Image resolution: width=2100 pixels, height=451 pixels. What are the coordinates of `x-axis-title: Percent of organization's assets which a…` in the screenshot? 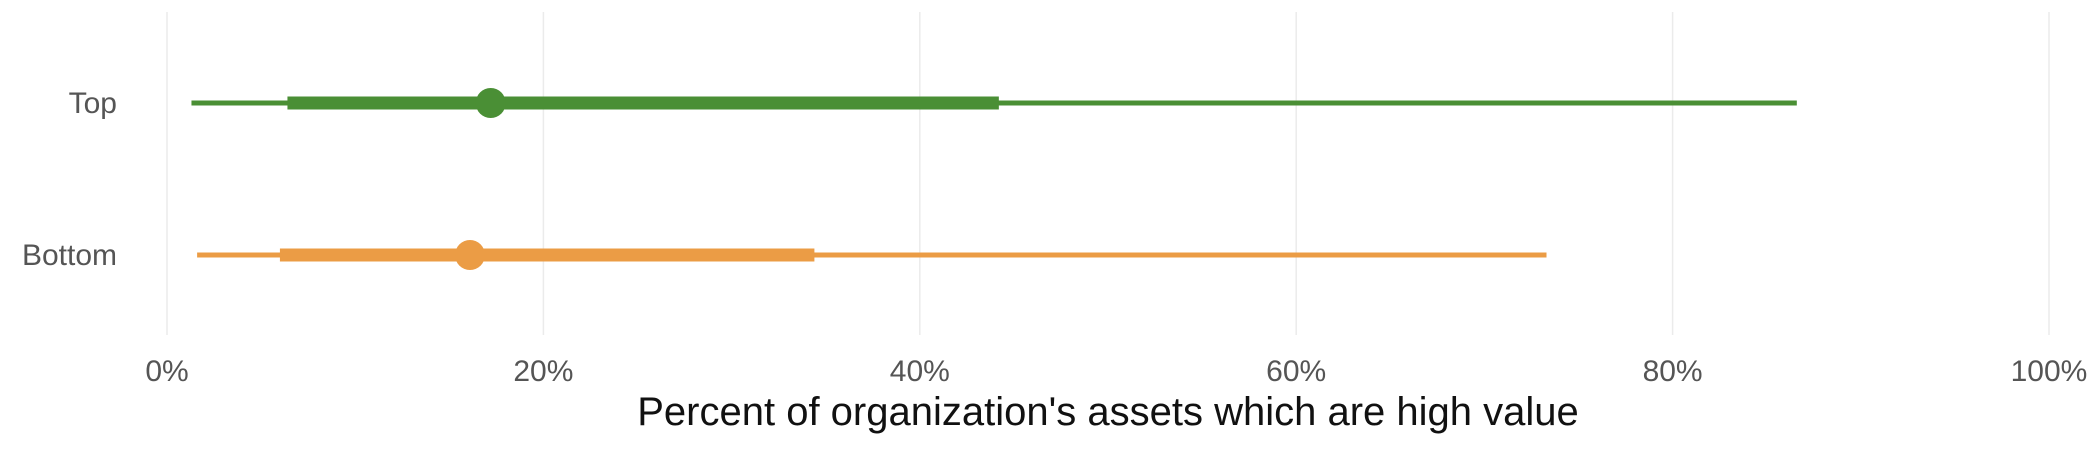 It's located at (1108, 412).